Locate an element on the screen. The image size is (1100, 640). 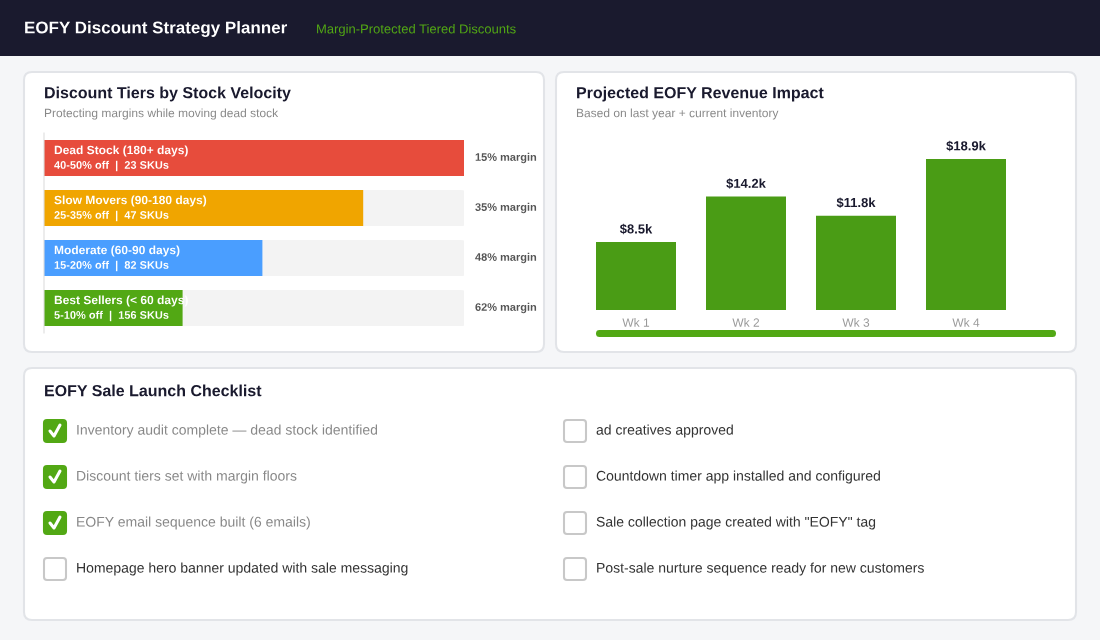
chart-title: Discount Tiers by Stock Velocity is located at coordinates (168, 94).